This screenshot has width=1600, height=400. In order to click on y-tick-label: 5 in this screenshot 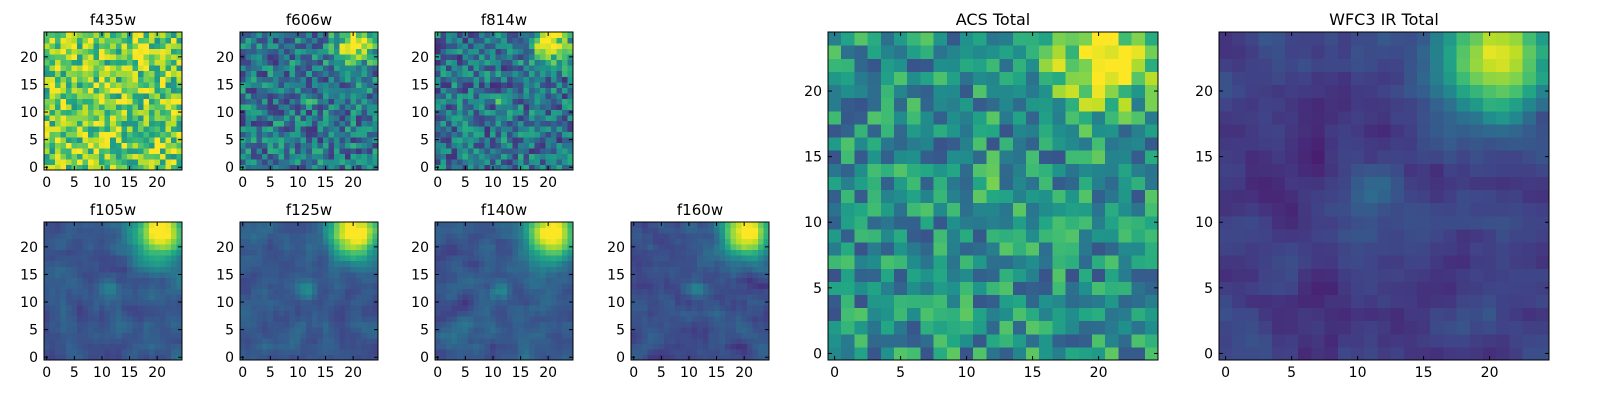, I will do `click(229, 141)`.